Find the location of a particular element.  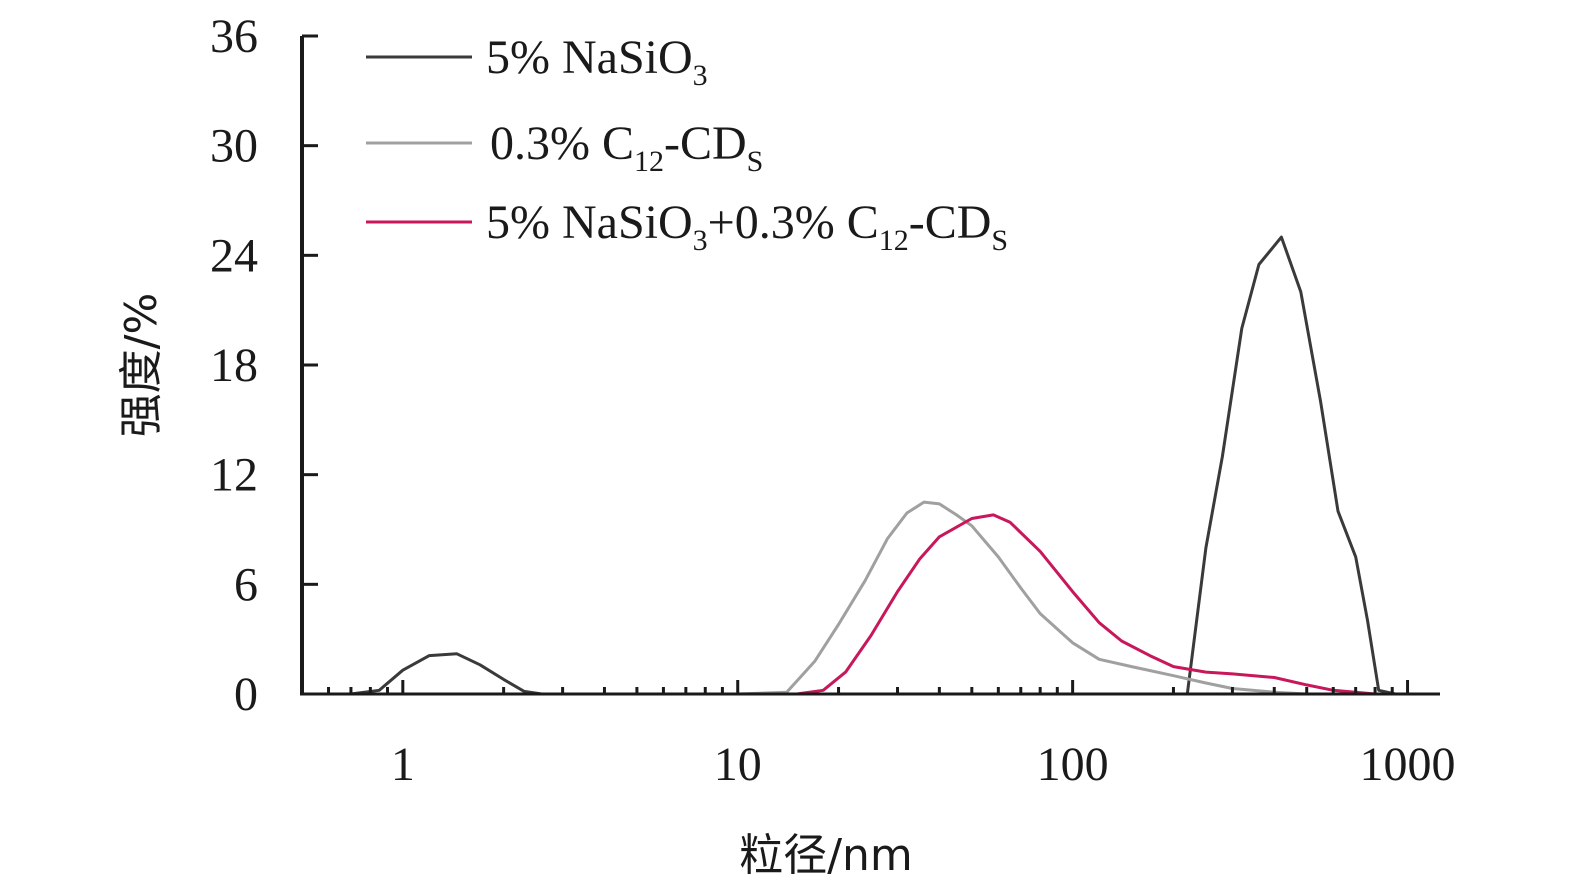

legend-1-part-1: 12 is located at coordinates (649, 161).